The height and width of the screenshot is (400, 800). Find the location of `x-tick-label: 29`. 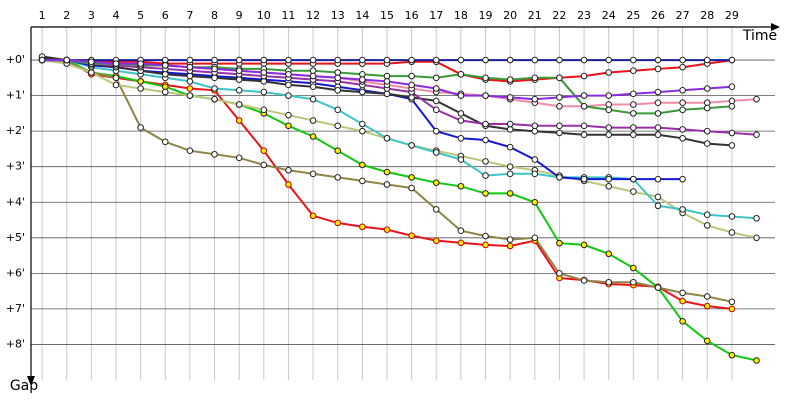

x-tick-label: 29 is located at coordinates (732, 15).